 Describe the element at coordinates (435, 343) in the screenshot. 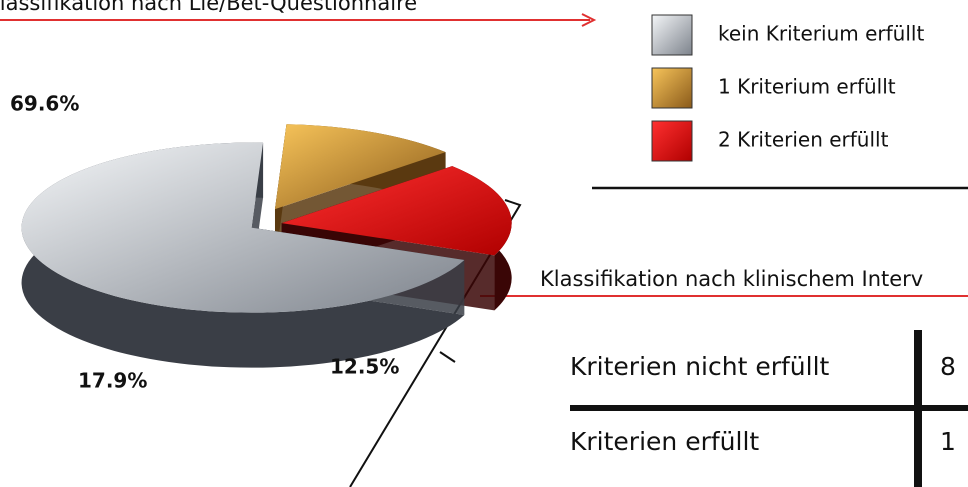

I see `bracket` at that location.